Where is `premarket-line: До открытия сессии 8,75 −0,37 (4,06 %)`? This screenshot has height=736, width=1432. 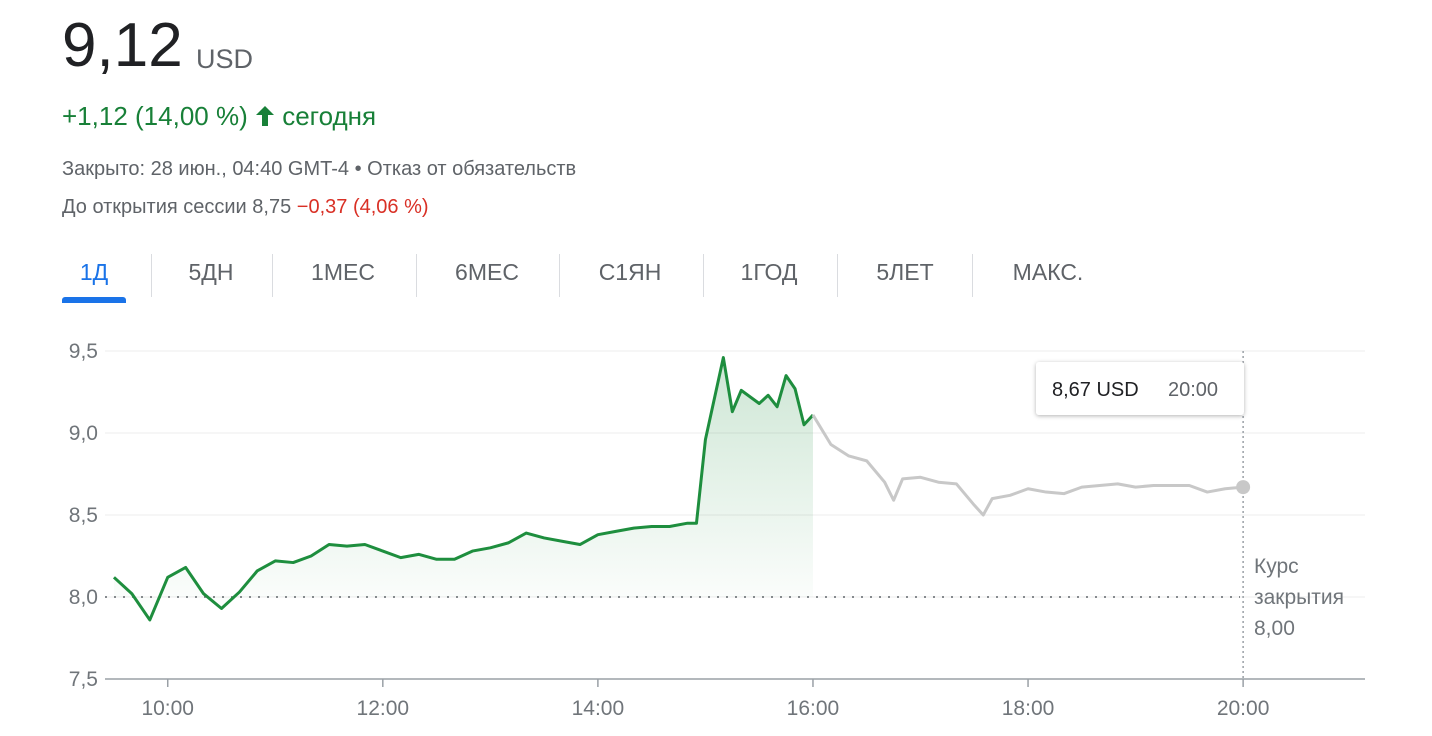
premarket-line: До открытия сессии 8,75 −0,37 (4,06 %) is located at coordinates (245, 207).